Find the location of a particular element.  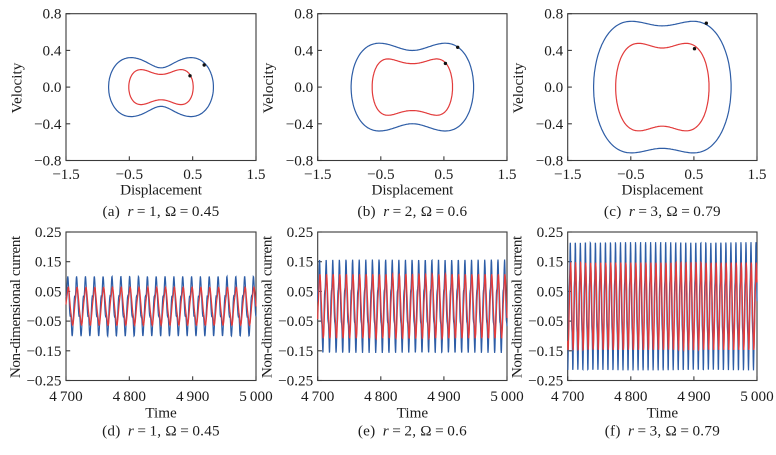

svg-text: (c) r = 3, Ω = 0.79 is located at coordinates (662, 211).